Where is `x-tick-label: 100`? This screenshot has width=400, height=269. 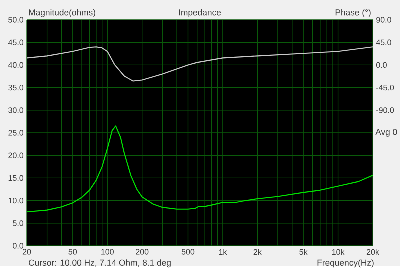
x-tick-label: 100 is located at coordinates (108, 252).